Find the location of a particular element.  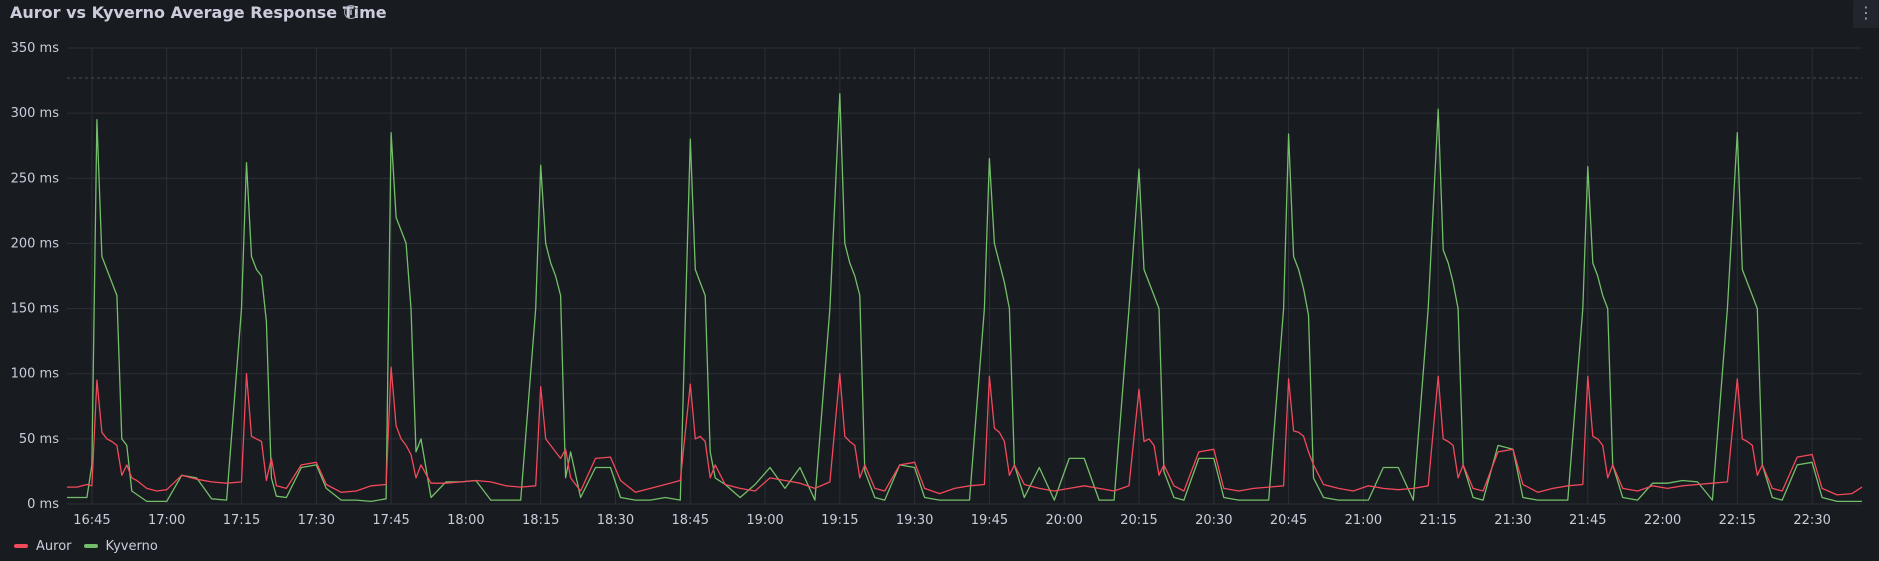

legend-item-auror: Auror is located at coordinates (43, 546).